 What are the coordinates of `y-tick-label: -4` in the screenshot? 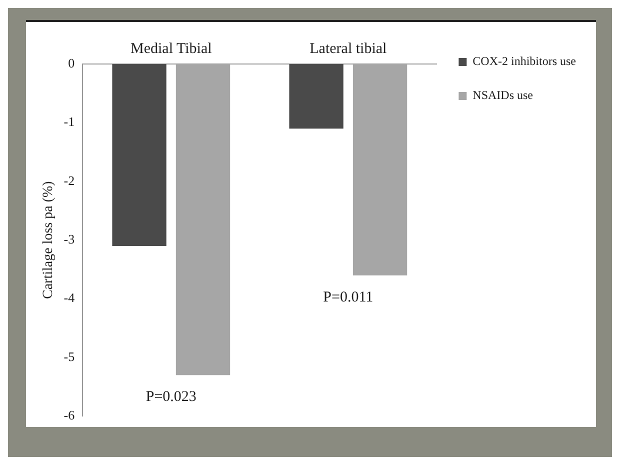 It's located at (70, 298).